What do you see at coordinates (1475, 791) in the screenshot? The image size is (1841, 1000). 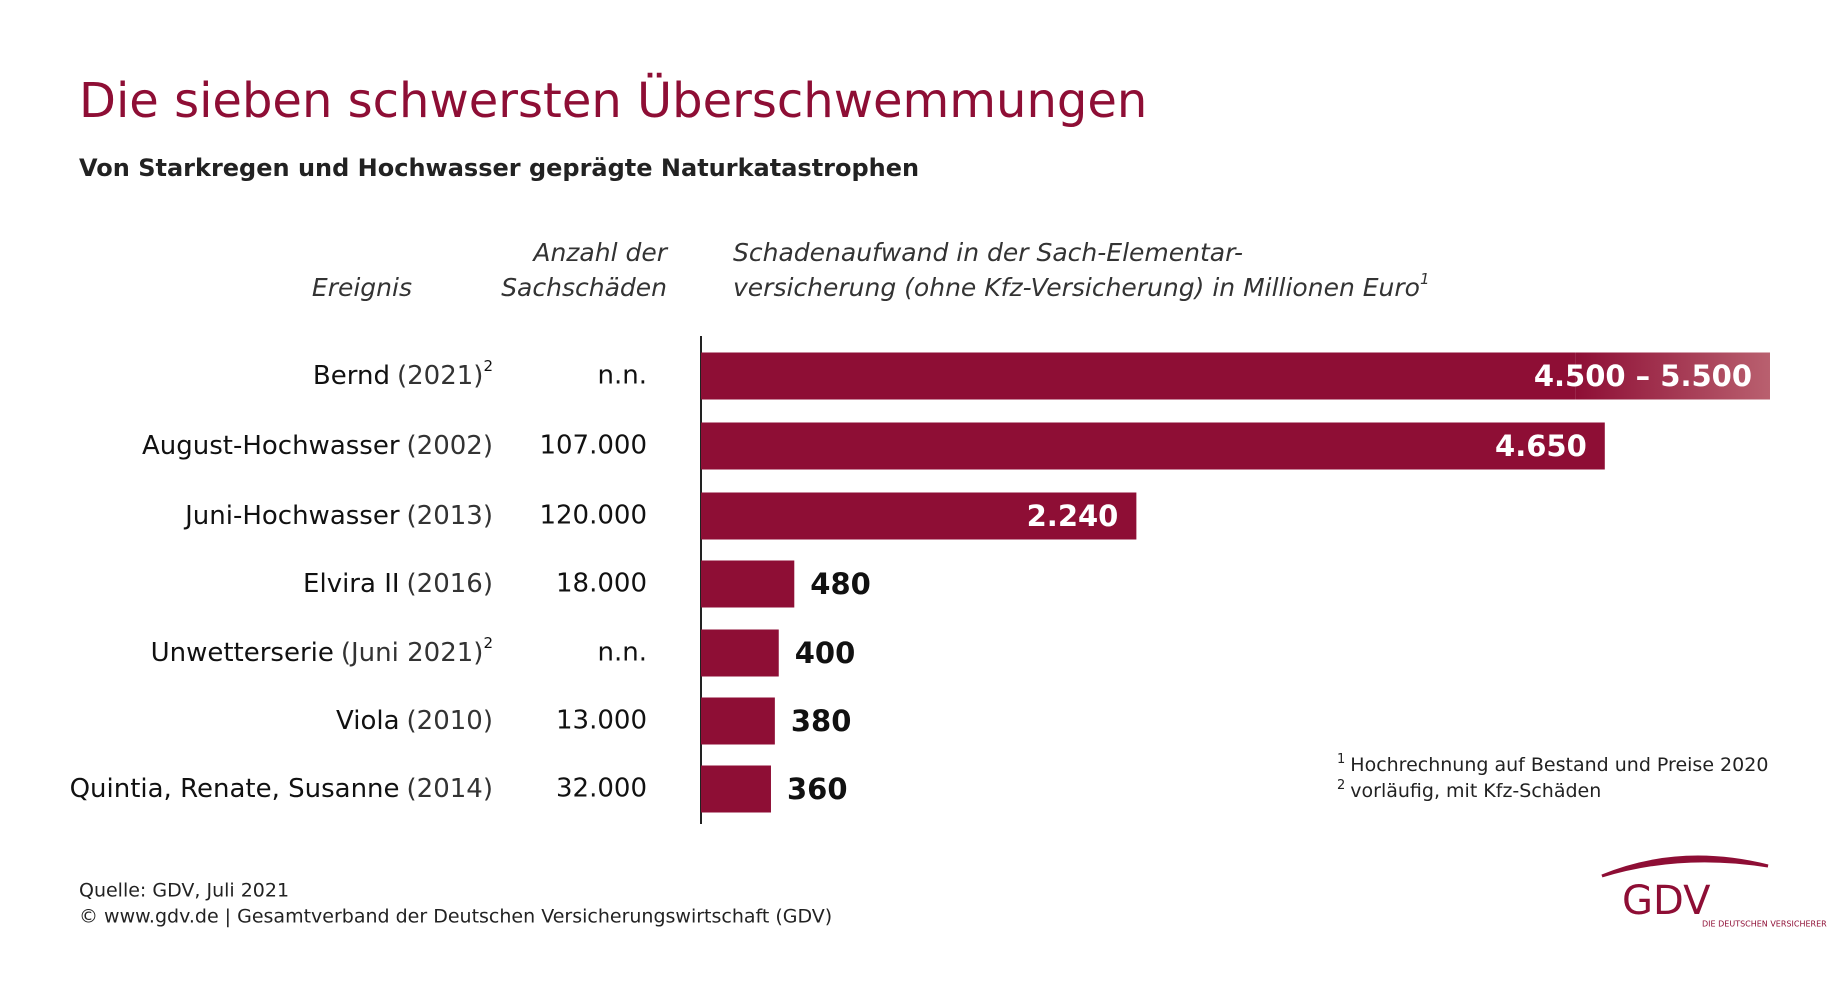 I see `footnote-text: vorläufig, mit Kfz-Schäden` at bounding box center [1475, 791].